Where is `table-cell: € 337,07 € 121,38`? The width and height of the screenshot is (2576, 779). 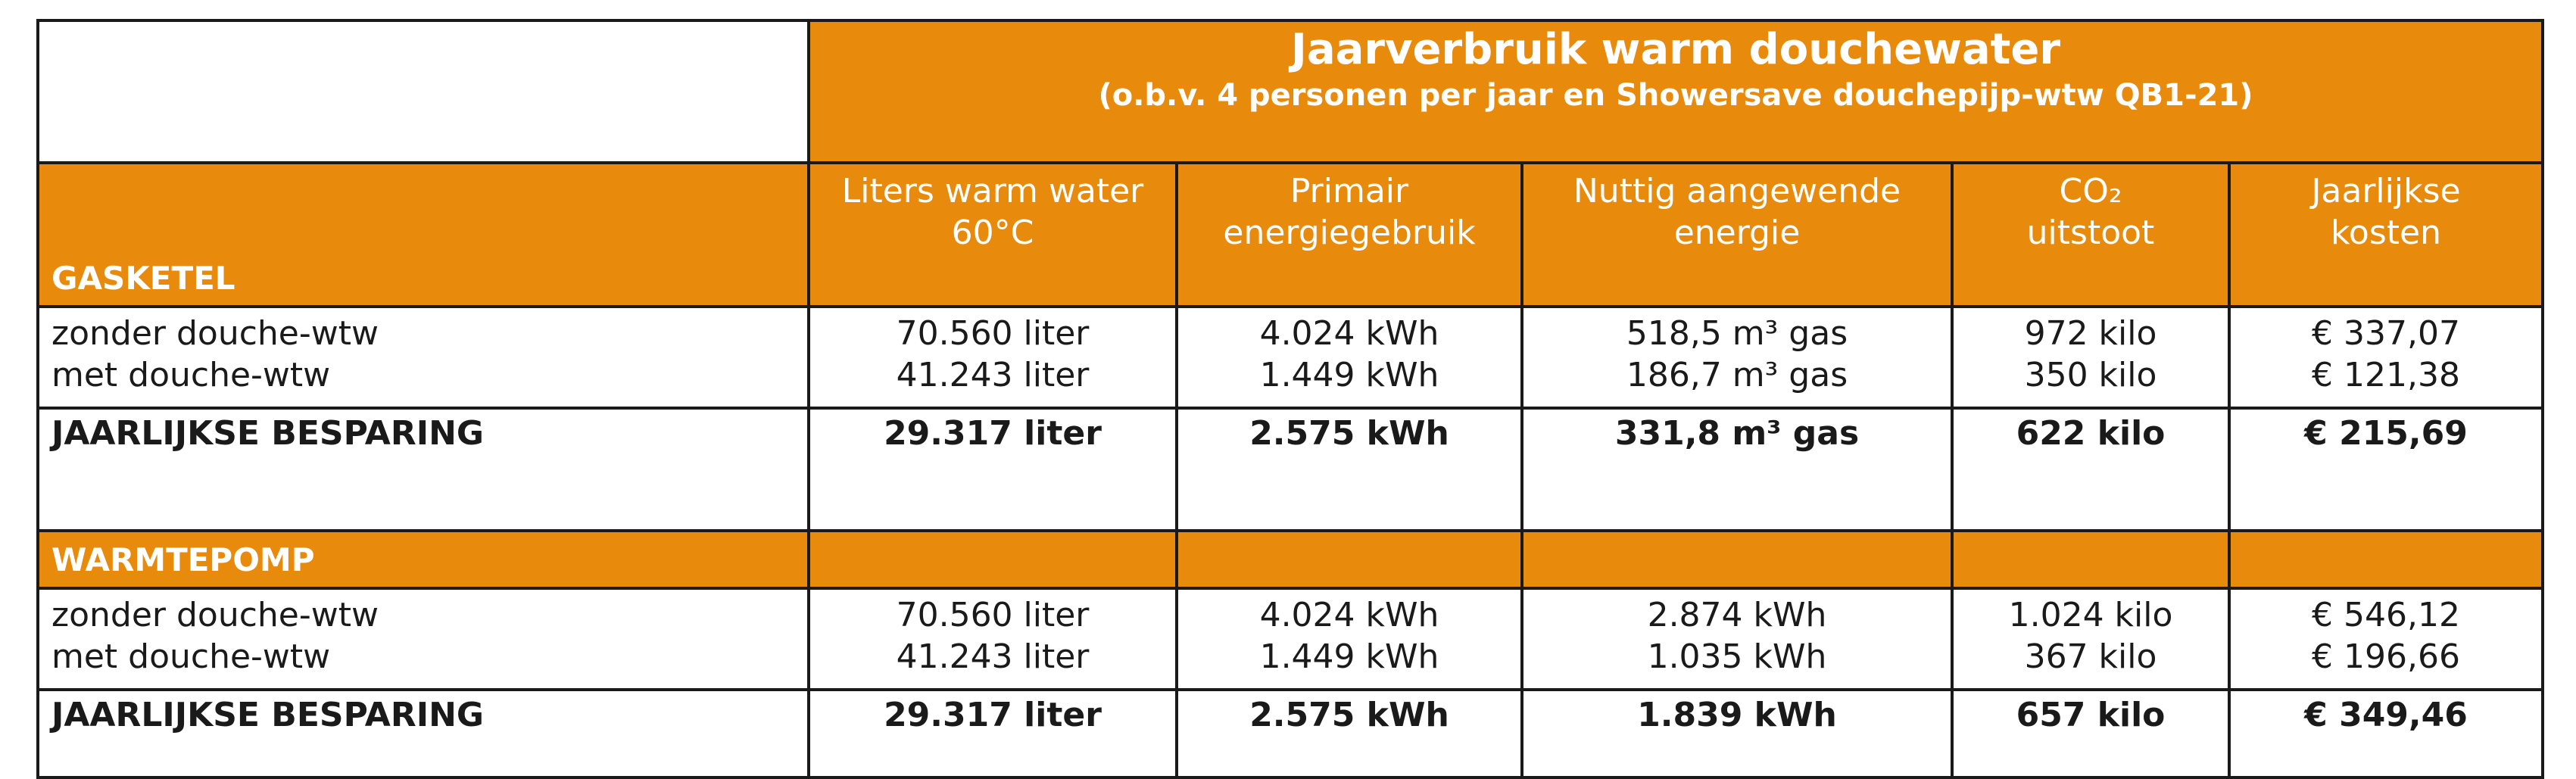
table-cell: € 337,07 € 121,38 is located at coordinates (2386, 357).